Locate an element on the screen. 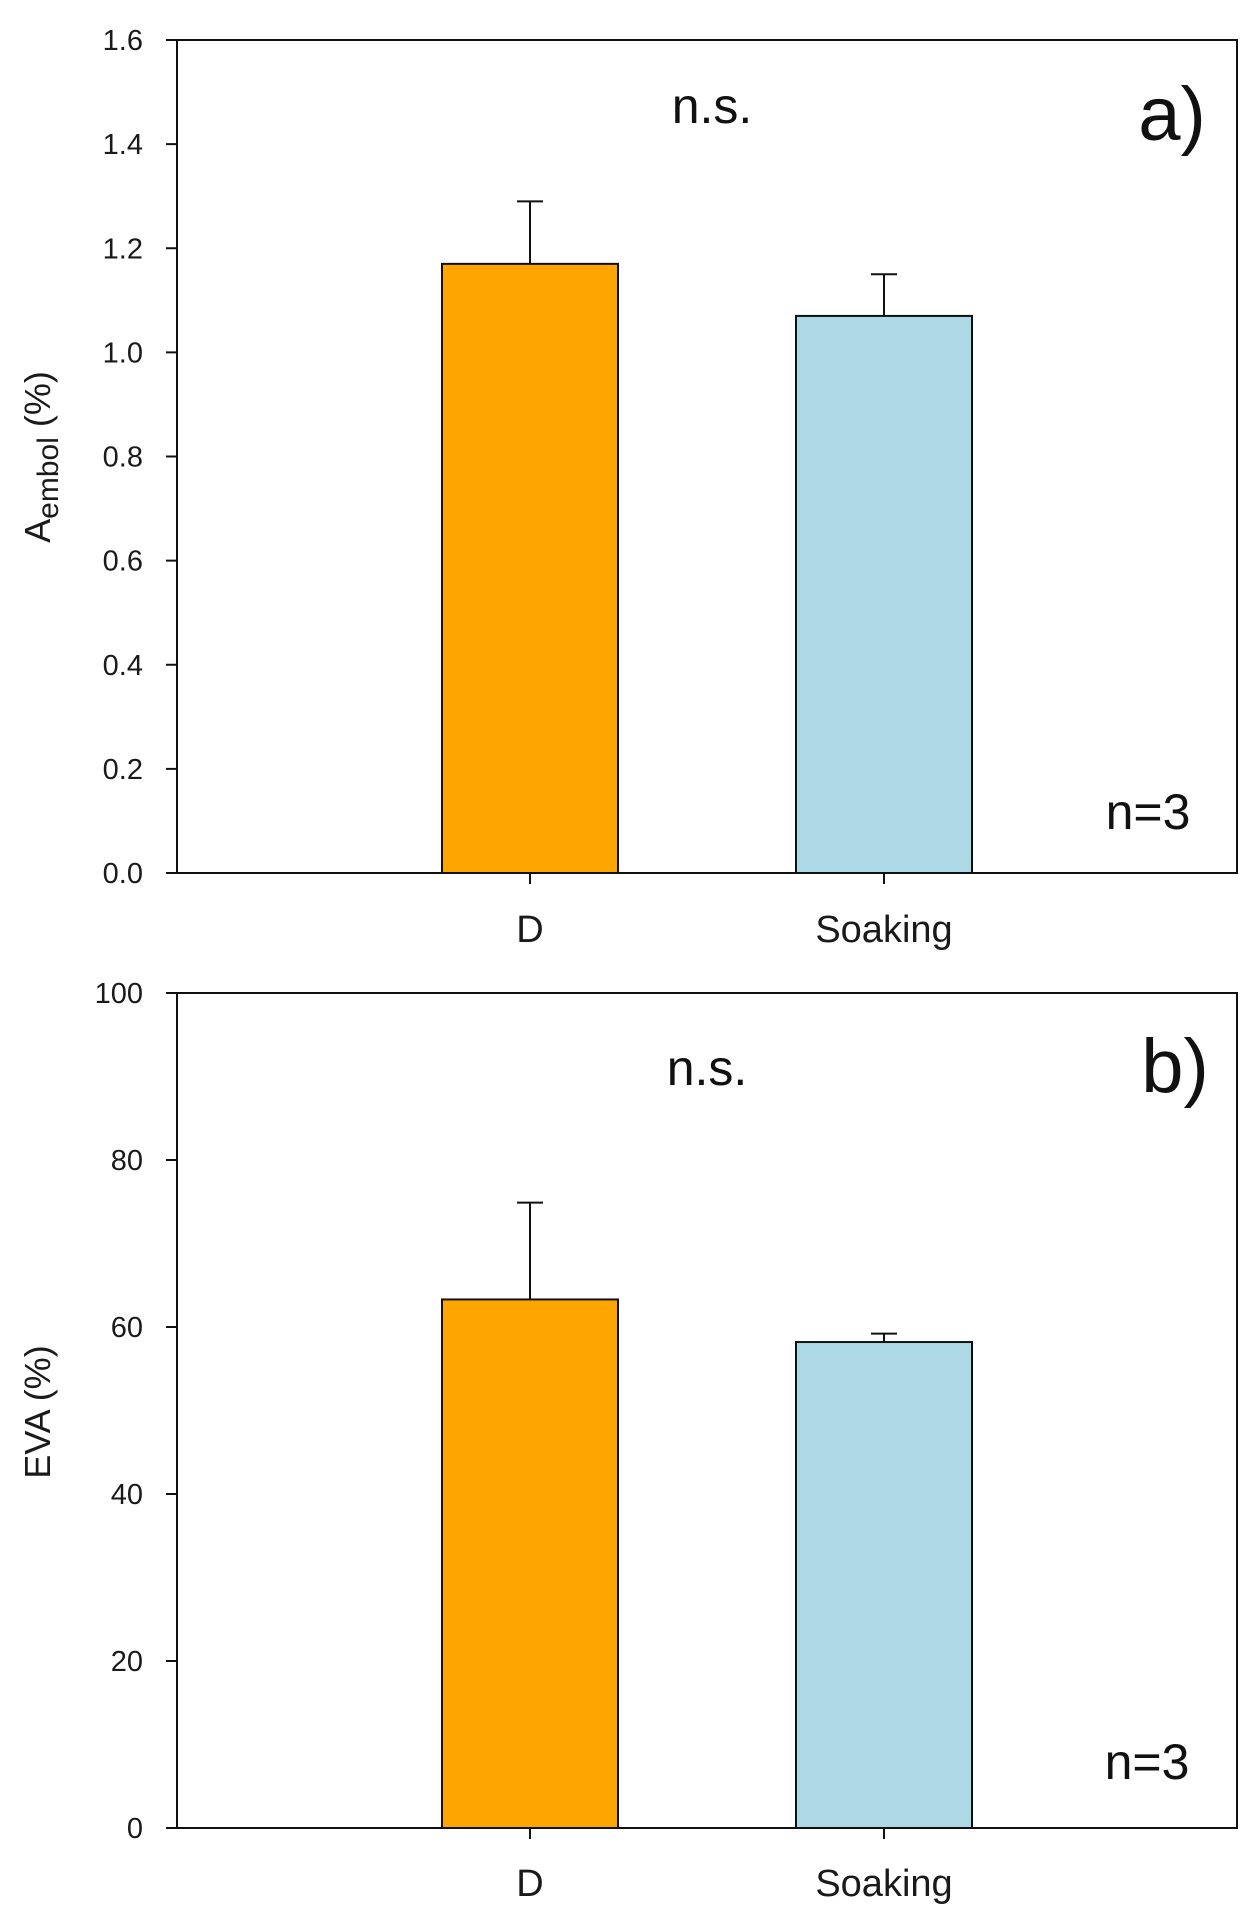  panel-a-ylabel: Aembol (%) is located at coordinates (41, 457).